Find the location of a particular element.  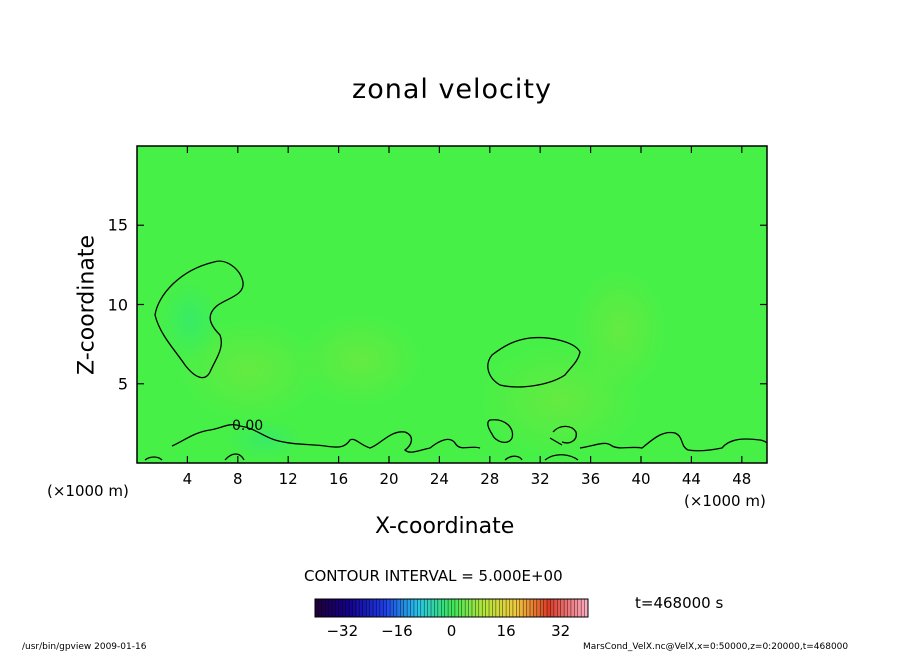

x-unit-label-left: (×1000 m) is located at coordinates (88, 491).